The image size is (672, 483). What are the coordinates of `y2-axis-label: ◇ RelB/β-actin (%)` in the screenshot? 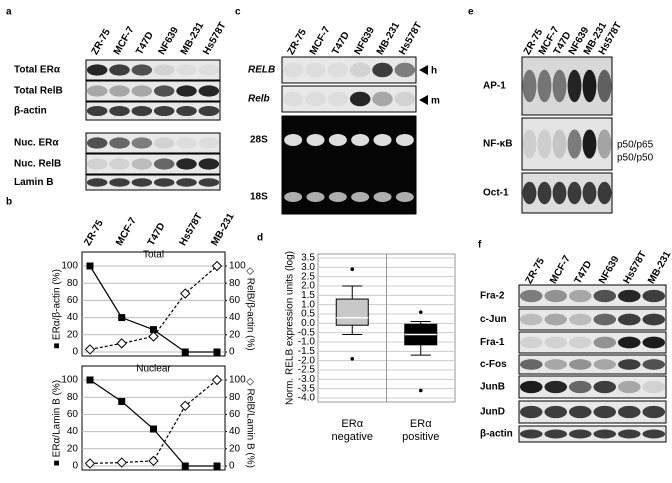 It's located at (249, 308).